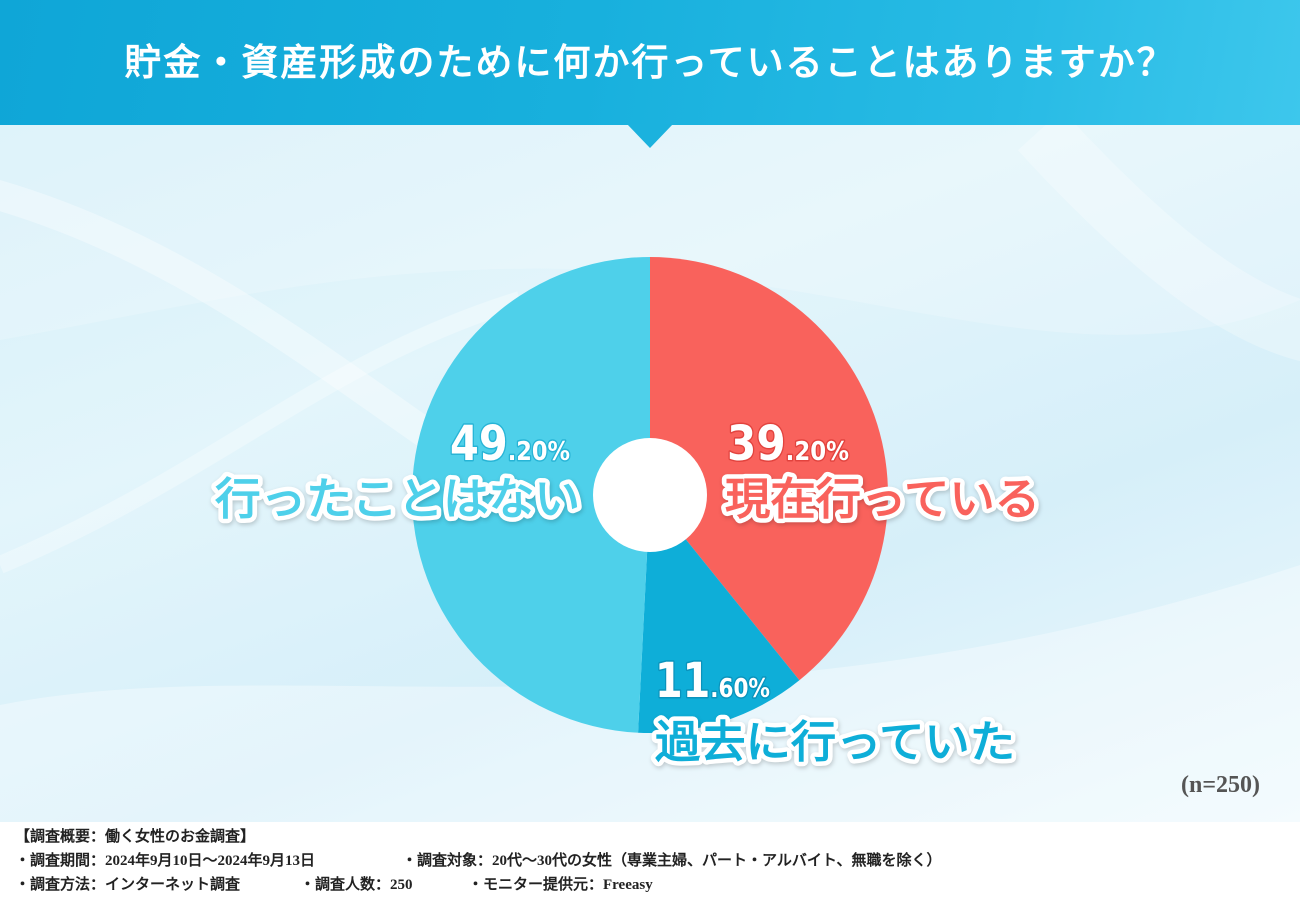 The image size is (1300, 900). I want to click on header-banner: 貯金・資産形成のために何か行っていることはありますか？, so click(650, 62).